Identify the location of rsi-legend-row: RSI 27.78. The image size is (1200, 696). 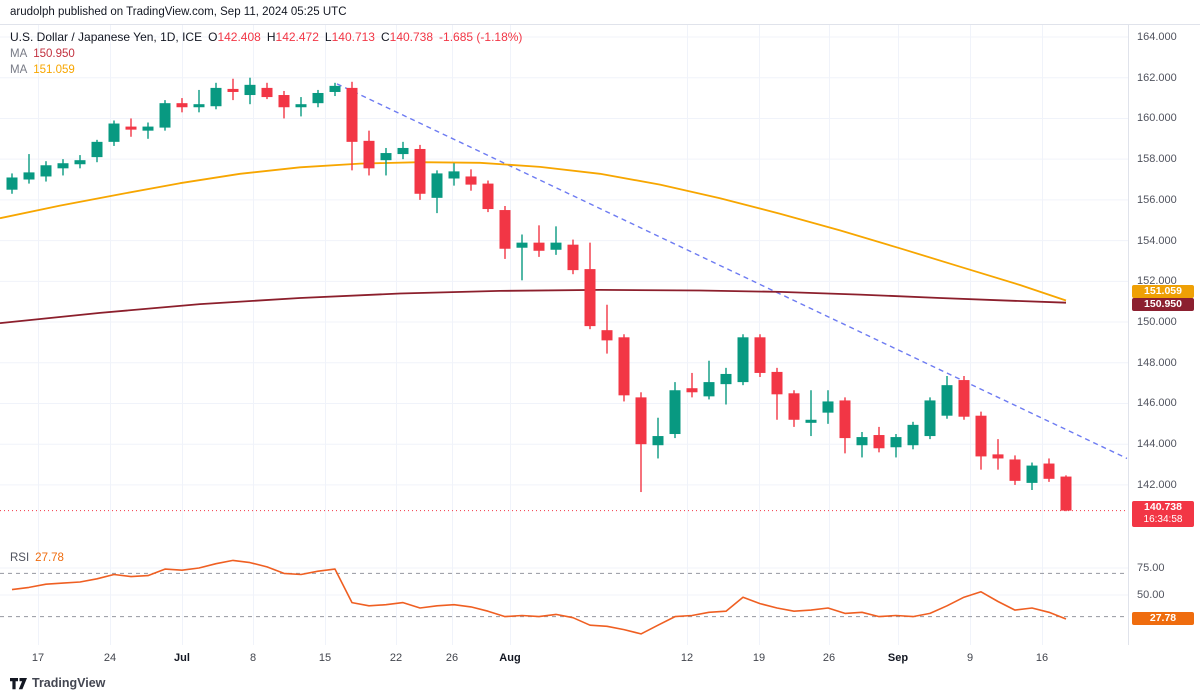
(37, 558).